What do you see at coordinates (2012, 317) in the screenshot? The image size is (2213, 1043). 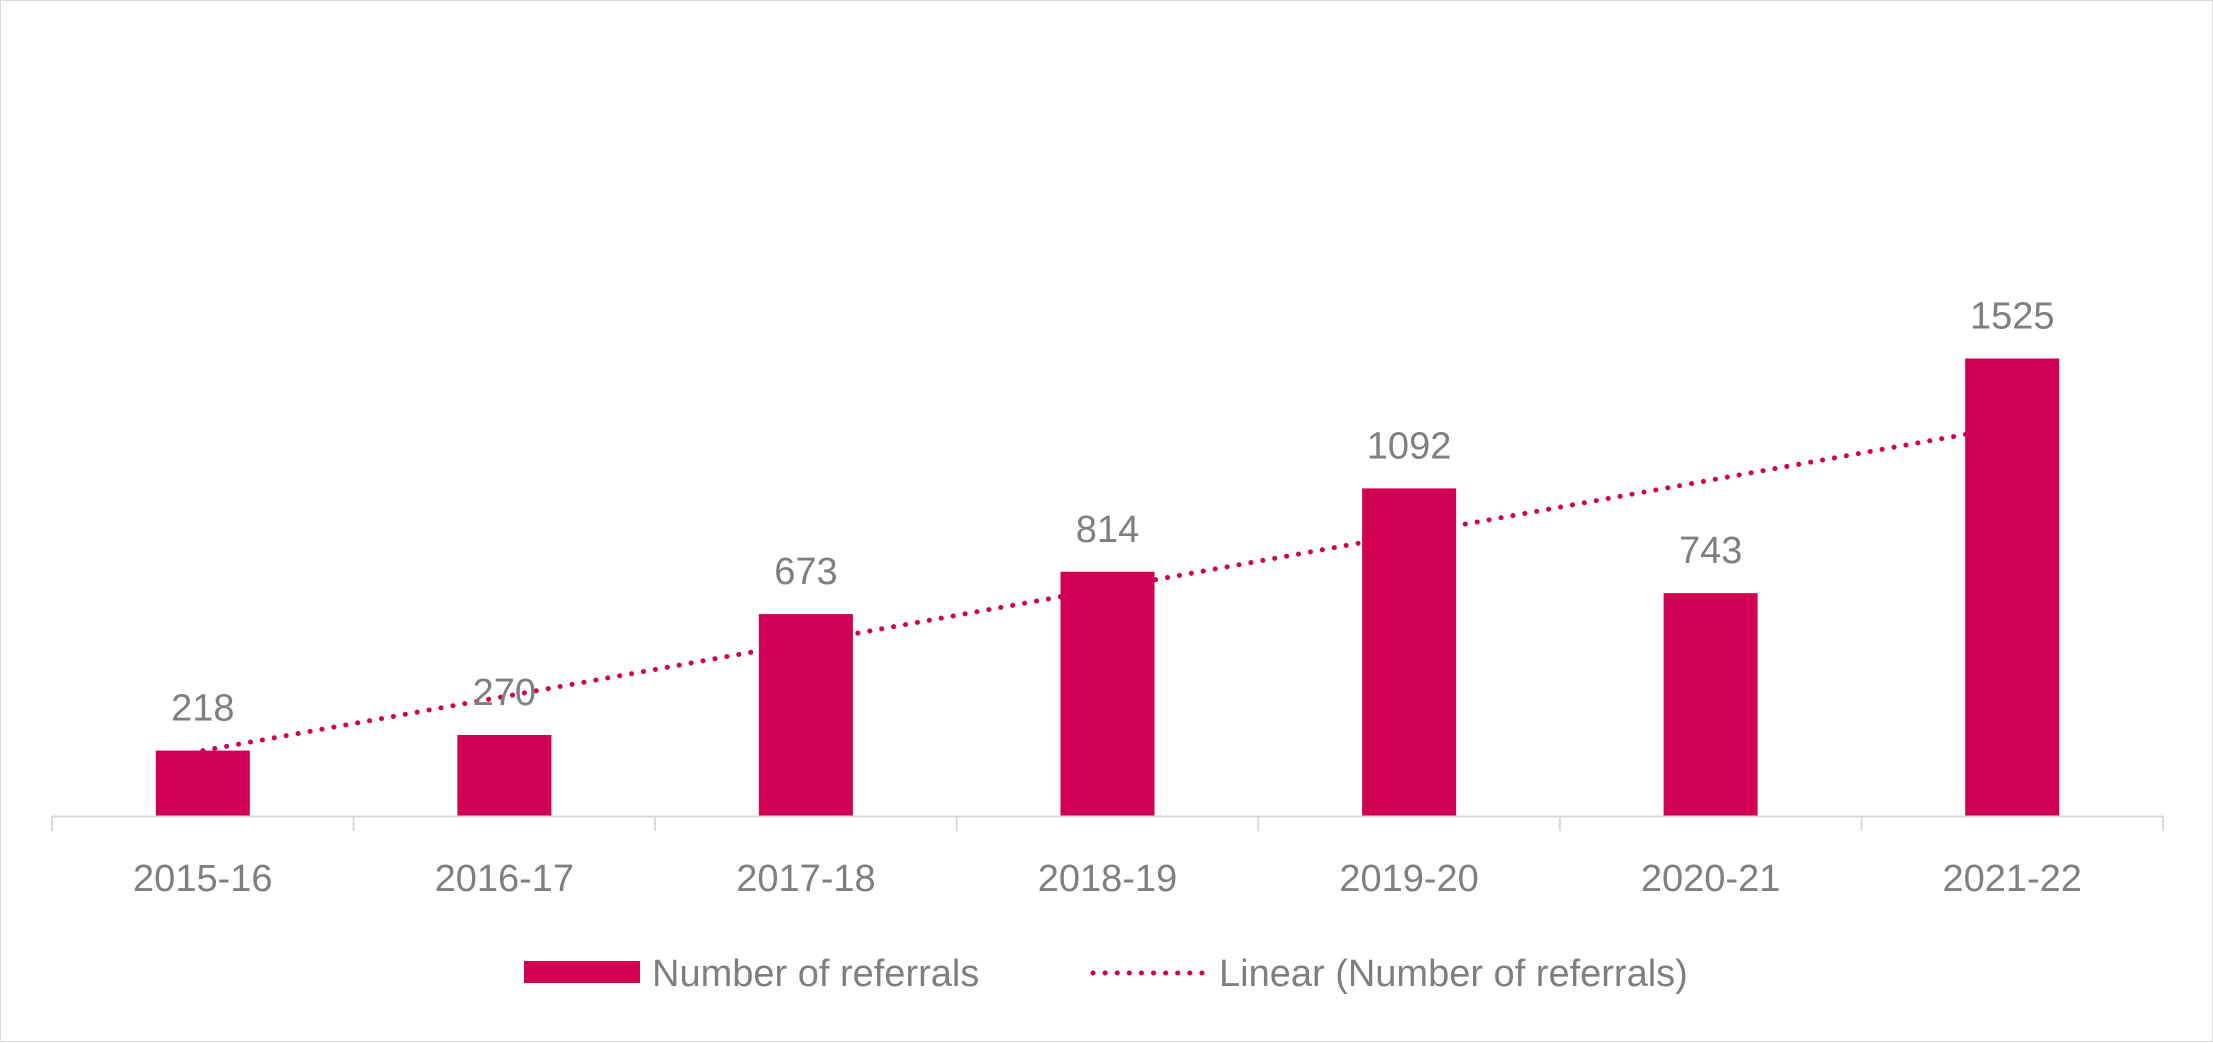 I see `data-label-2021-22: 1525` at bounding box center [2012, 317].